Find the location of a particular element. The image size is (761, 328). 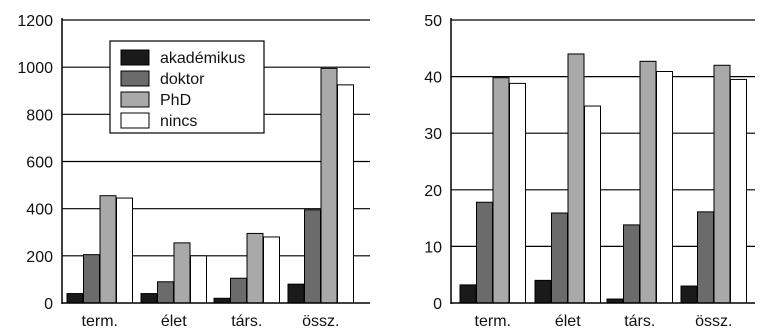

left-legend-swatch-akademikus is located at coordinates (135, 57).